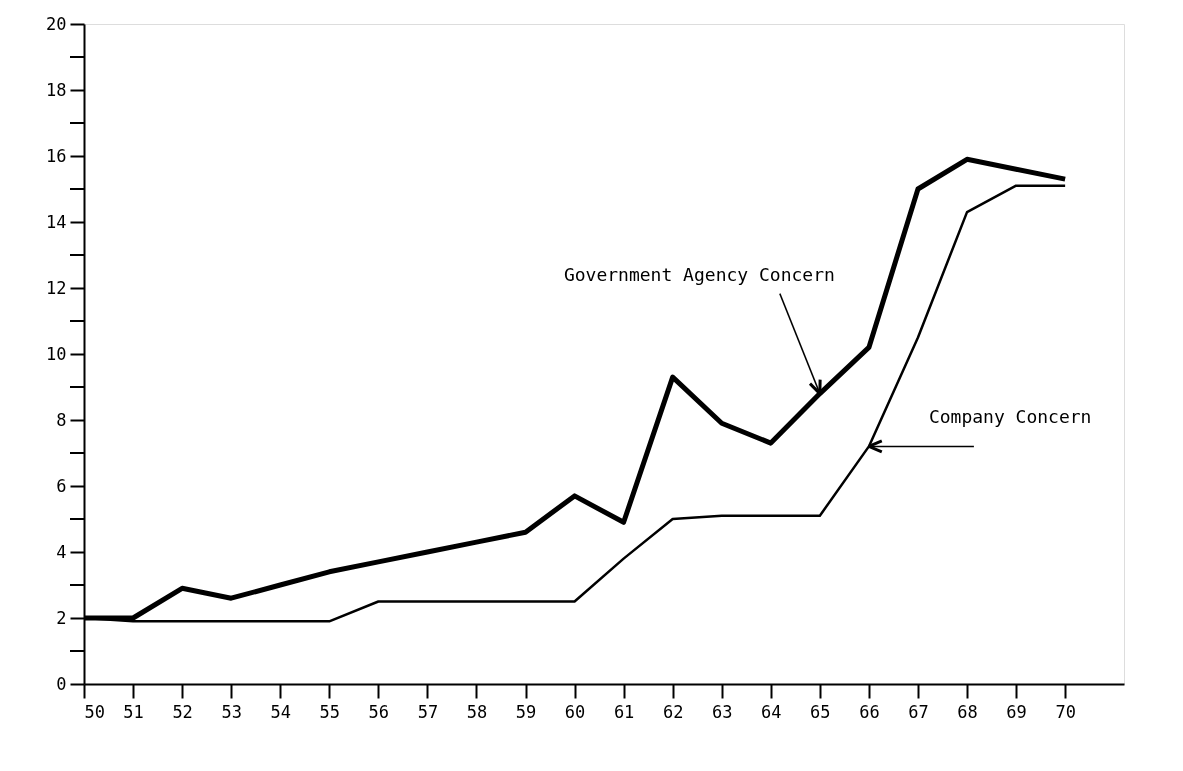  What do you see at coordinates (673, 711) in the screenshot?
I see `x-tick-label: 62` at bounding box center [673, 711].